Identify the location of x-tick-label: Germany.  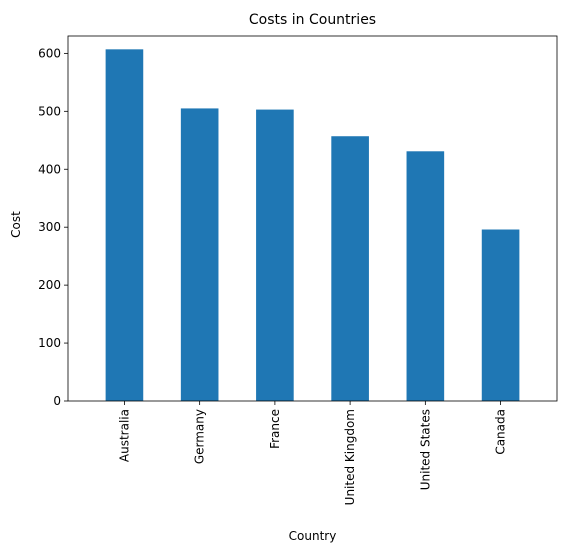
(200, 436).